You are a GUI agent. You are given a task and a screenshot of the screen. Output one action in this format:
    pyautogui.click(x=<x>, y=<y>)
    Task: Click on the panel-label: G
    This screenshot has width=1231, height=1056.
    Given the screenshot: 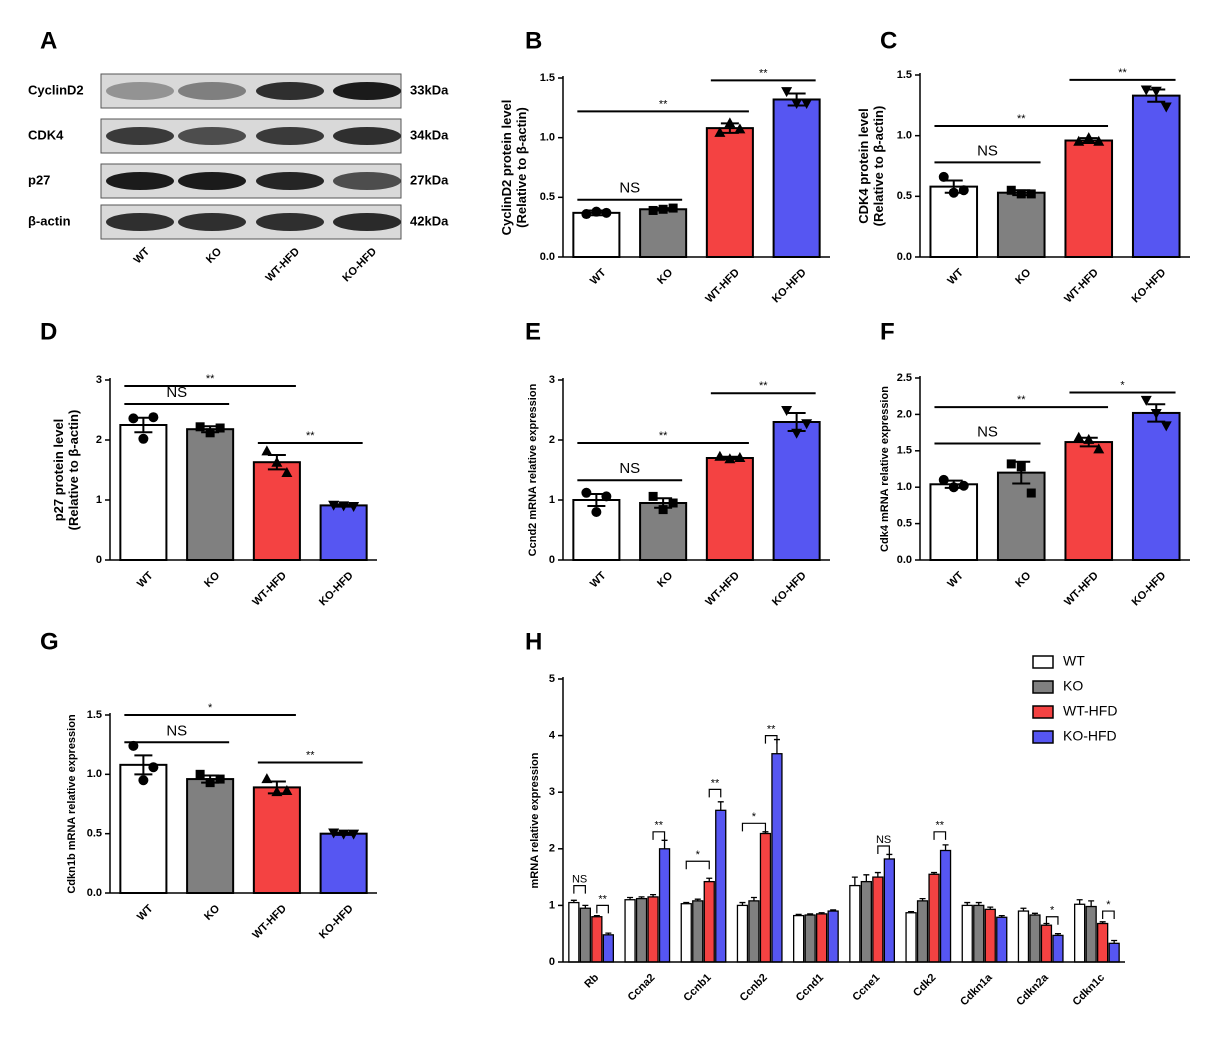 What is the action you would take?
    pyautogui.click(x=49, y=641)
    